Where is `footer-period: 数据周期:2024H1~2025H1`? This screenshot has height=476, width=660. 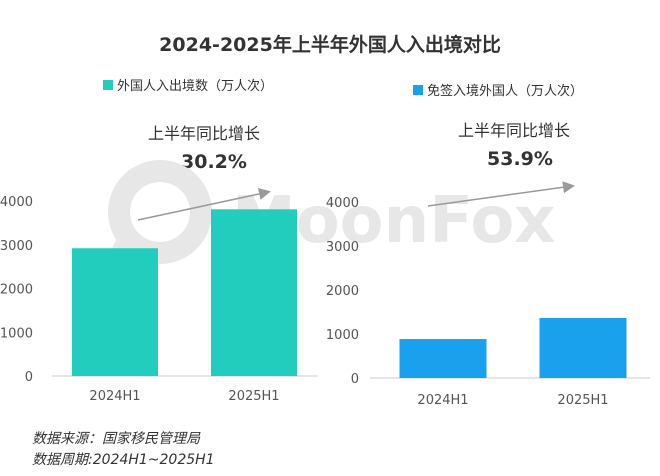 footer-period: 数据周期:2024H1~2025H1 is located at coordinates (123, 460).